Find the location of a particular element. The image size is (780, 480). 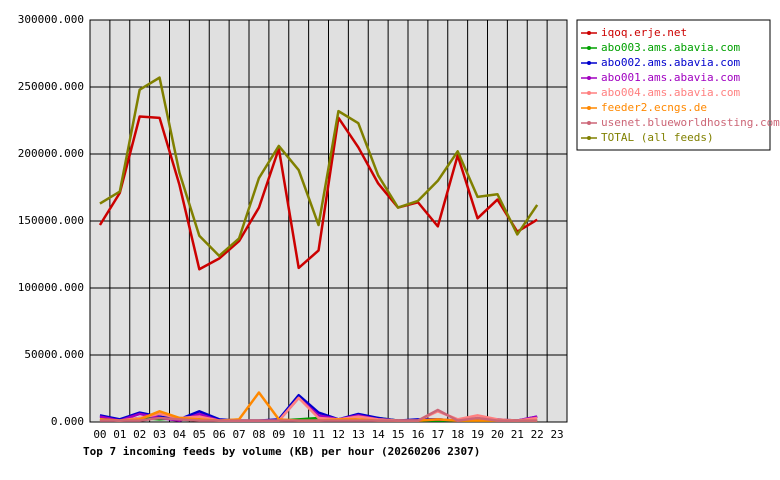

series-line is located at coordinates (318, 415).